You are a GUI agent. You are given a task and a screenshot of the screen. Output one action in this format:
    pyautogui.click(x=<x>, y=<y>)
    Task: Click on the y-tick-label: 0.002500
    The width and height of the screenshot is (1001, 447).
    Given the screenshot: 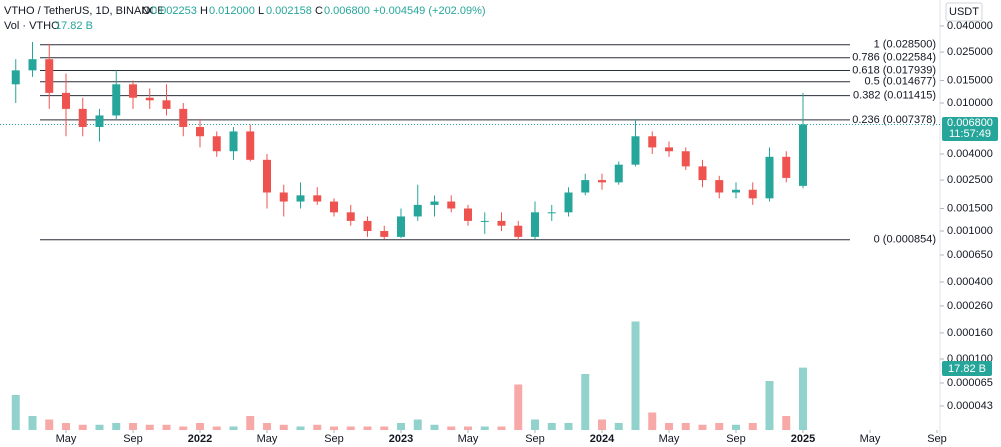 What is the action you would take?
    pyautogui.click(x=970, y=180)
    